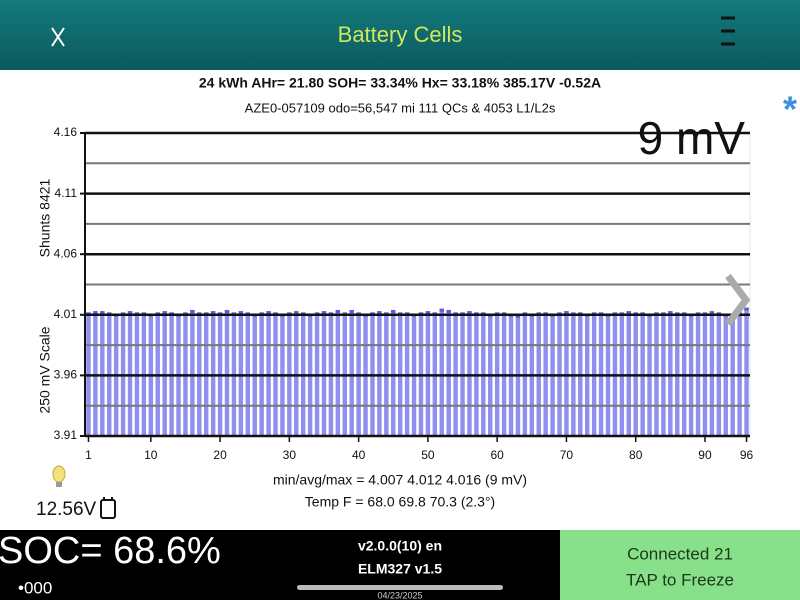 Image resolution: width=800 pixels, height=600 pixels. I want to click on x-tick-label: 40, so click(359, 455).